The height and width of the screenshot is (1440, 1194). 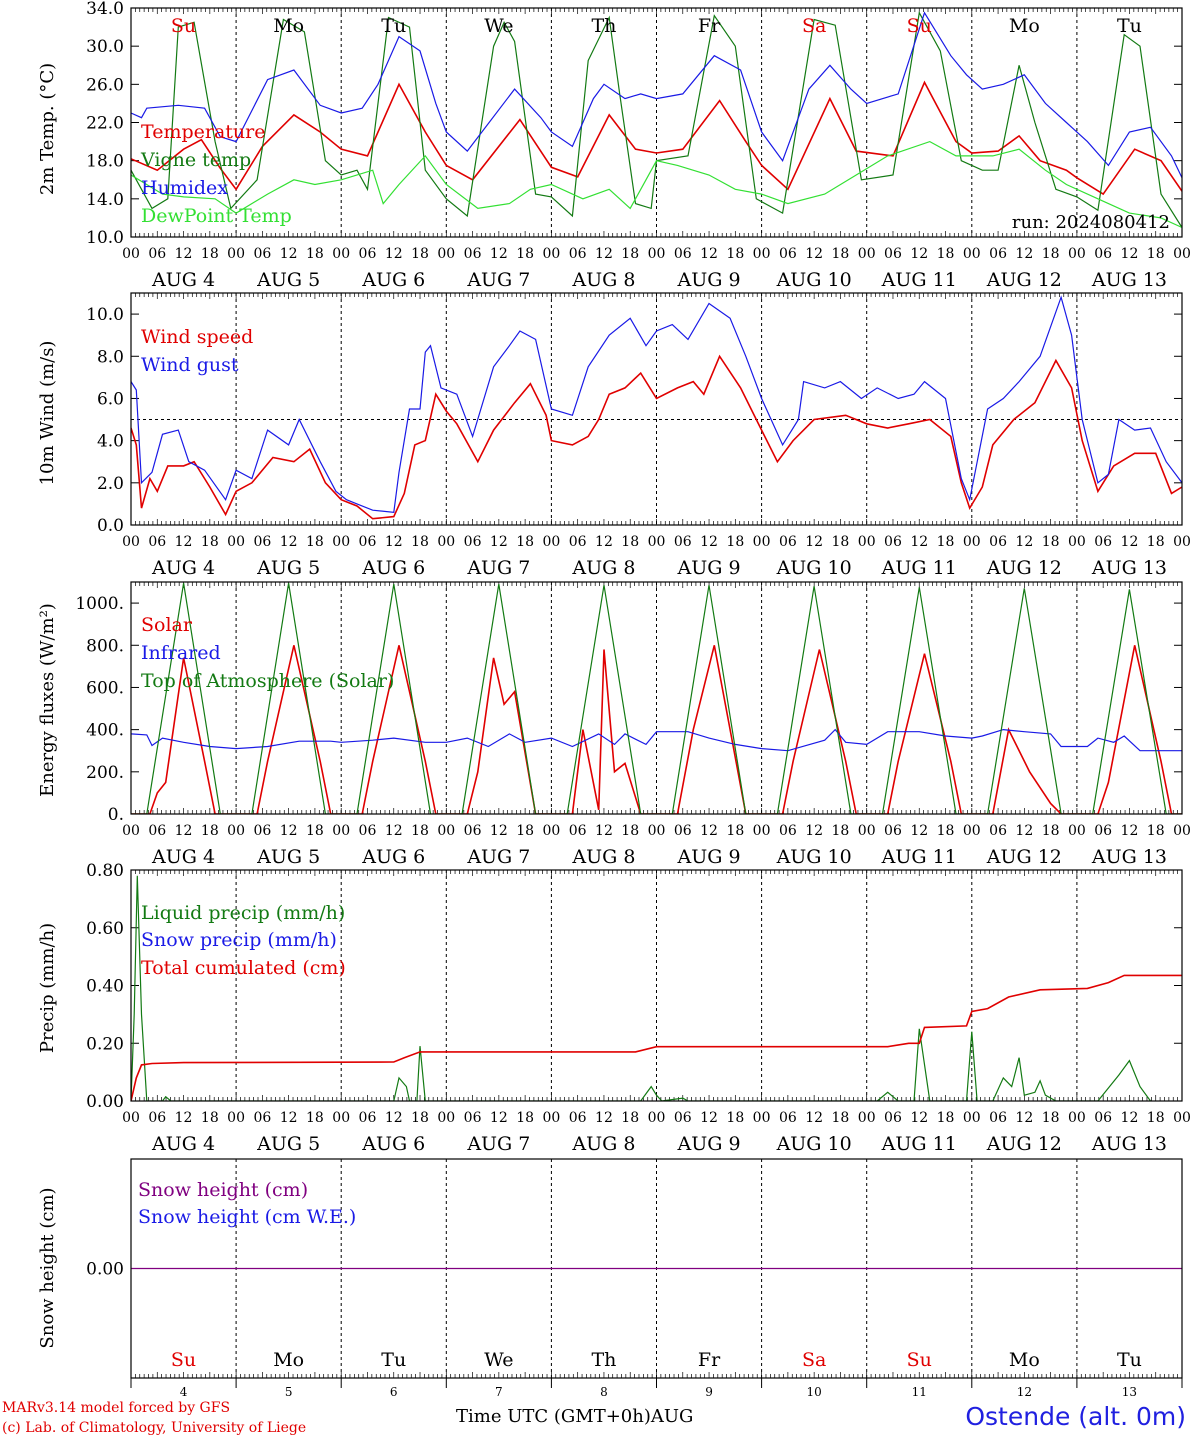 What do you see at coordinates (110, 357) in the screenshot?
I see `y-tick-label: 8.0` at bounding box center [110, 357].